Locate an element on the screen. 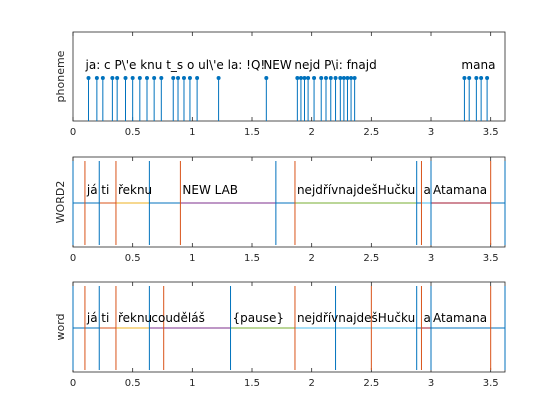 The width and height of the screenshot is (560, 420). phoneme-label: nejd P\i: fnajd is located at coordinates (335, 65).